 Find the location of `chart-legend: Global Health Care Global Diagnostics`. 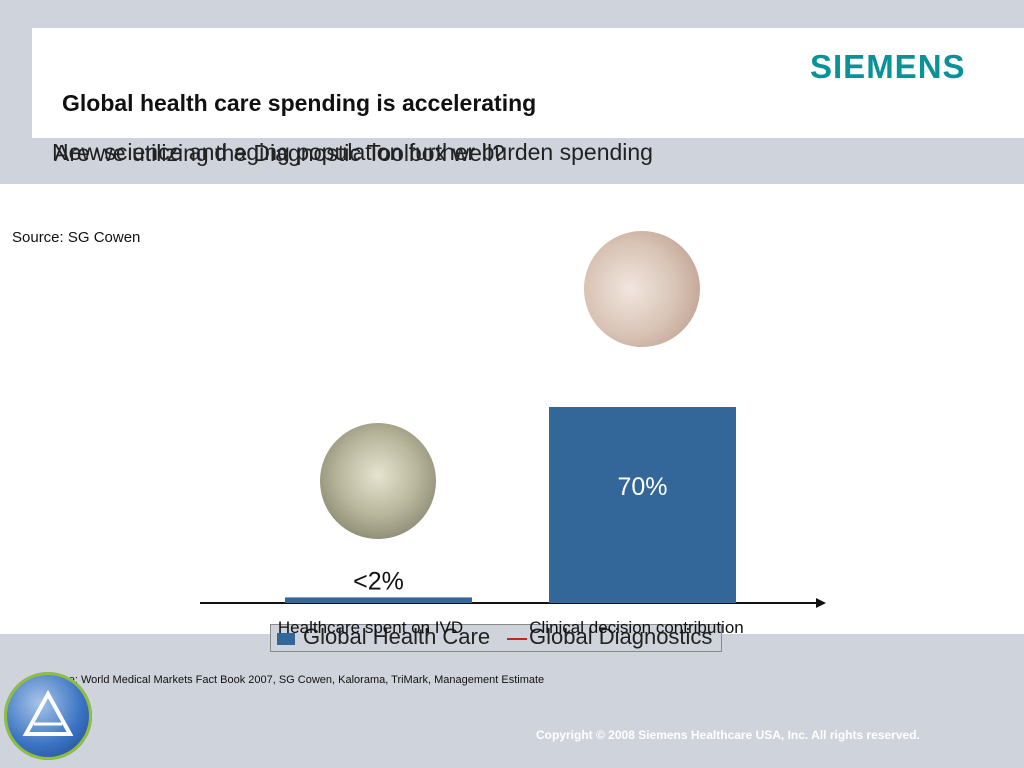

chart-legend: Global Health Care Global Diagnostics is located at coordinates (496, 638).